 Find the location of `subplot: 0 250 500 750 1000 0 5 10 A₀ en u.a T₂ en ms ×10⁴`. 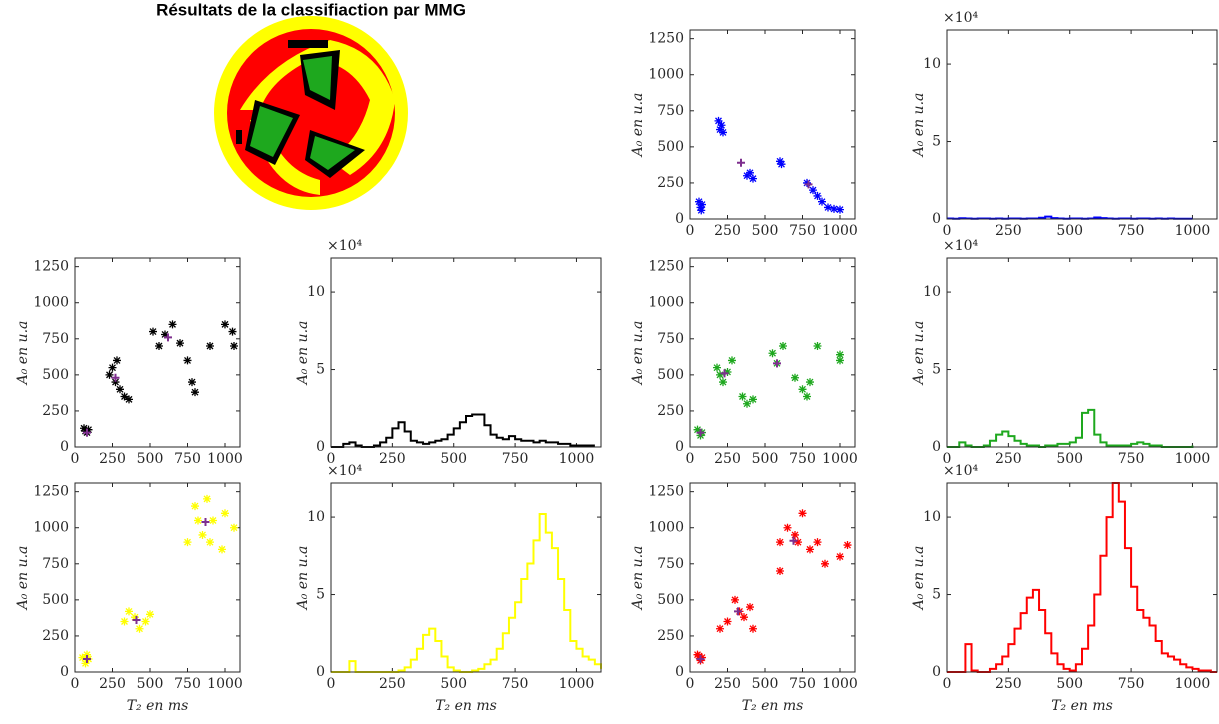

subplot: 0 250 500 750 1000 0 5 10 A₀ en u.a T₂ en ms ×10⁴ is located at coordinates (1064, 588).